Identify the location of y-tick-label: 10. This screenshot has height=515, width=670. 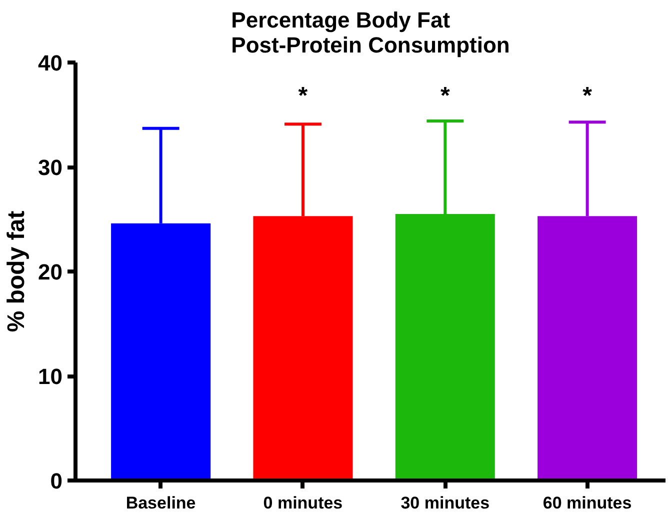
(50, 376).